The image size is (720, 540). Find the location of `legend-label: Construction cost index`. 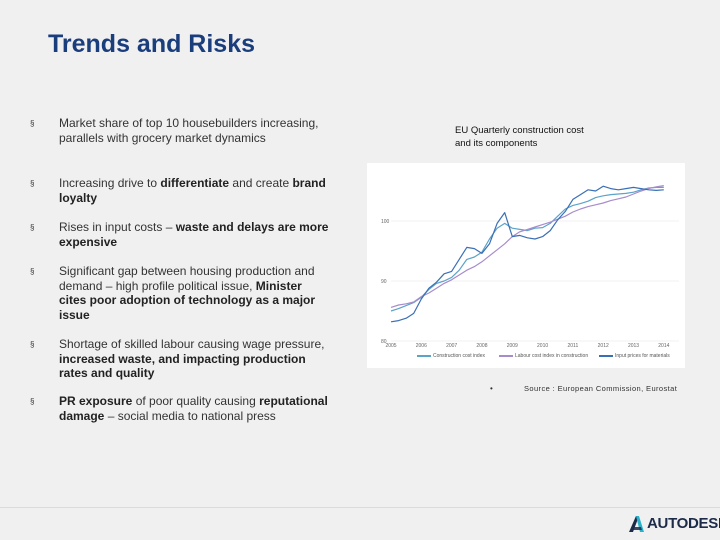

legend-label: Construction cost index is located at coordinates (459, 356).